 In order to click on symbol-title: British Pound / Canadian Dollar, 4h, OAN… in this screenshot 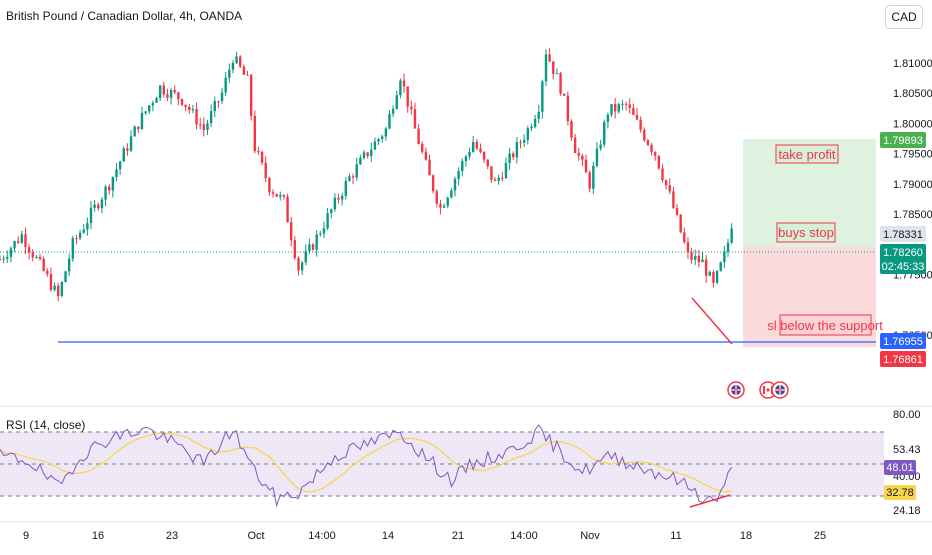, I will do `click(124, 16)`.